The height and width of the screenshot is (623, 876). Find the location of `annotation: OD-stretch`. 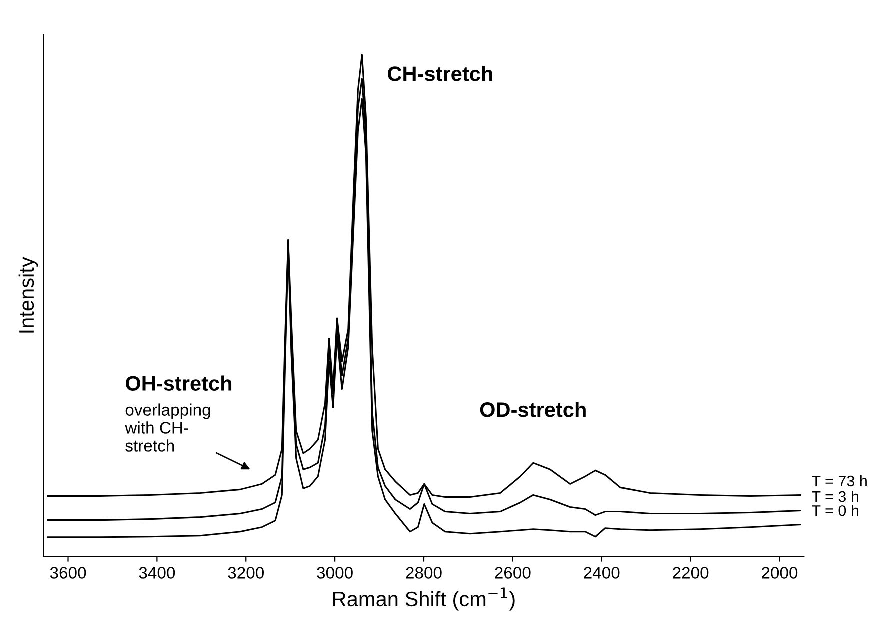

annotation: OD-stretch is located at coordinates (533, 410).